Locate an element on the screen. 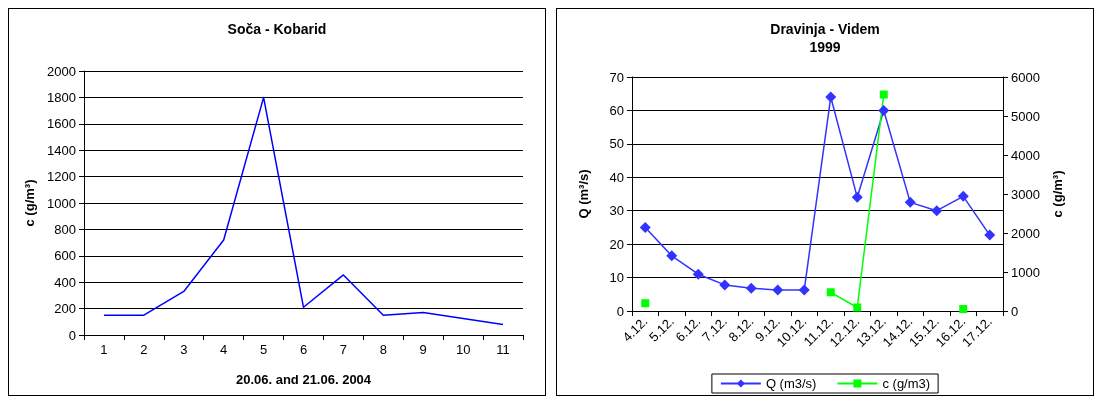 This screenshot has height=406, width=1103. x-tick-label: 7 is located at coordinates (343, 349).